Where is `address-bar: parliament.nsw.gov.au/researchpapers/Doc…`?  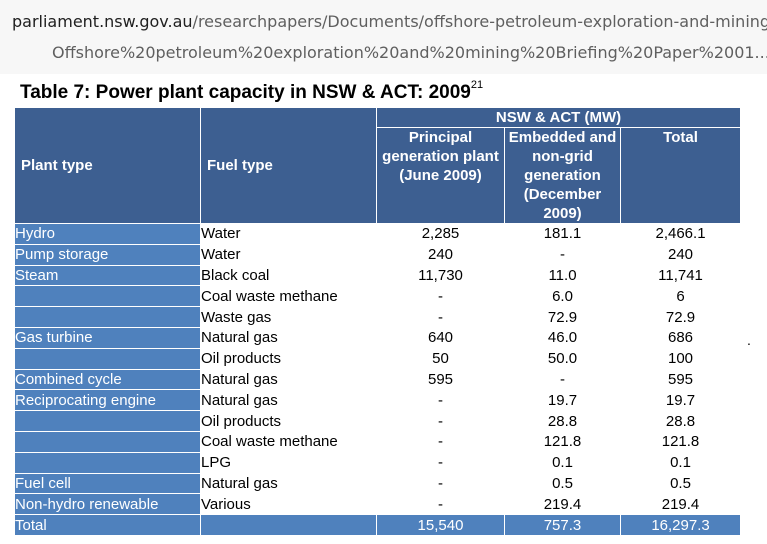 address-bar: parliament.nsw.gov.au/researchpapers/Doc… is located at coordinates (383, 37).